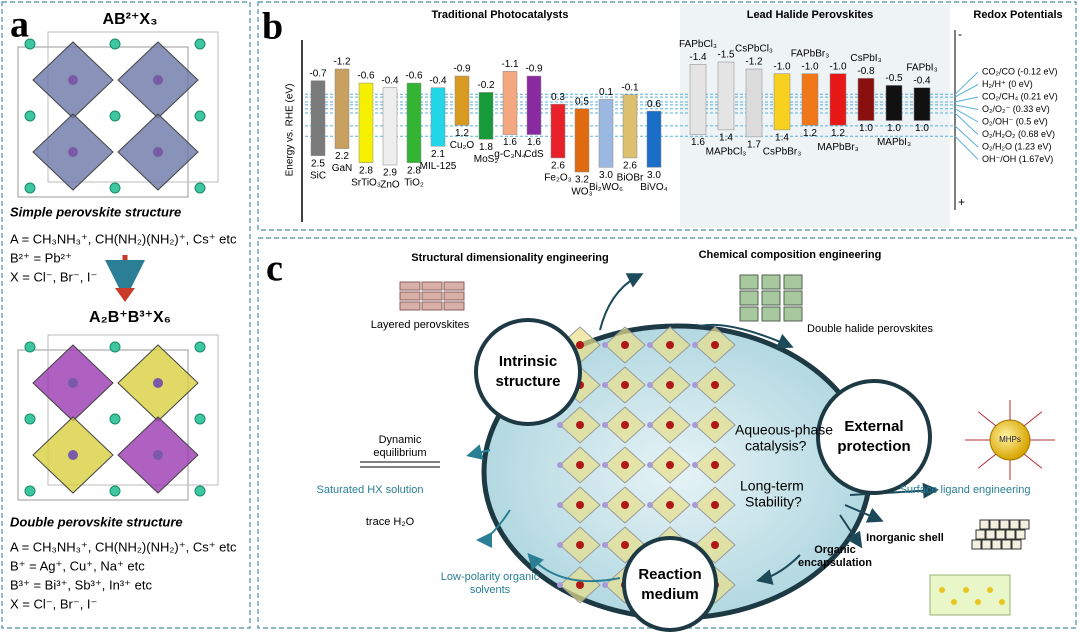 The width and height of the screenshot is (1080, 638). Describe the element at coordinates (1017, 146) in the screenshot. I see `redox-label: O₂/H₂O (1.23 eV)` at that location.